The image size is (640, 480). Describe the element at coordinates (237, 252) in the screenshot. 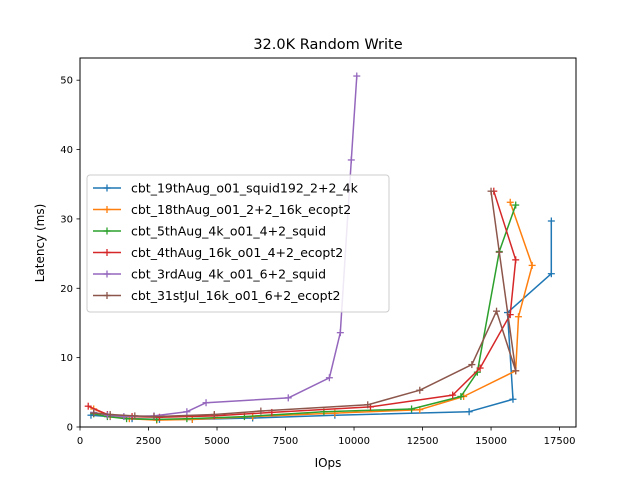

I see `legend-label: cbt_4thAug_16k_o01_4+2_ecopt2` at that location.